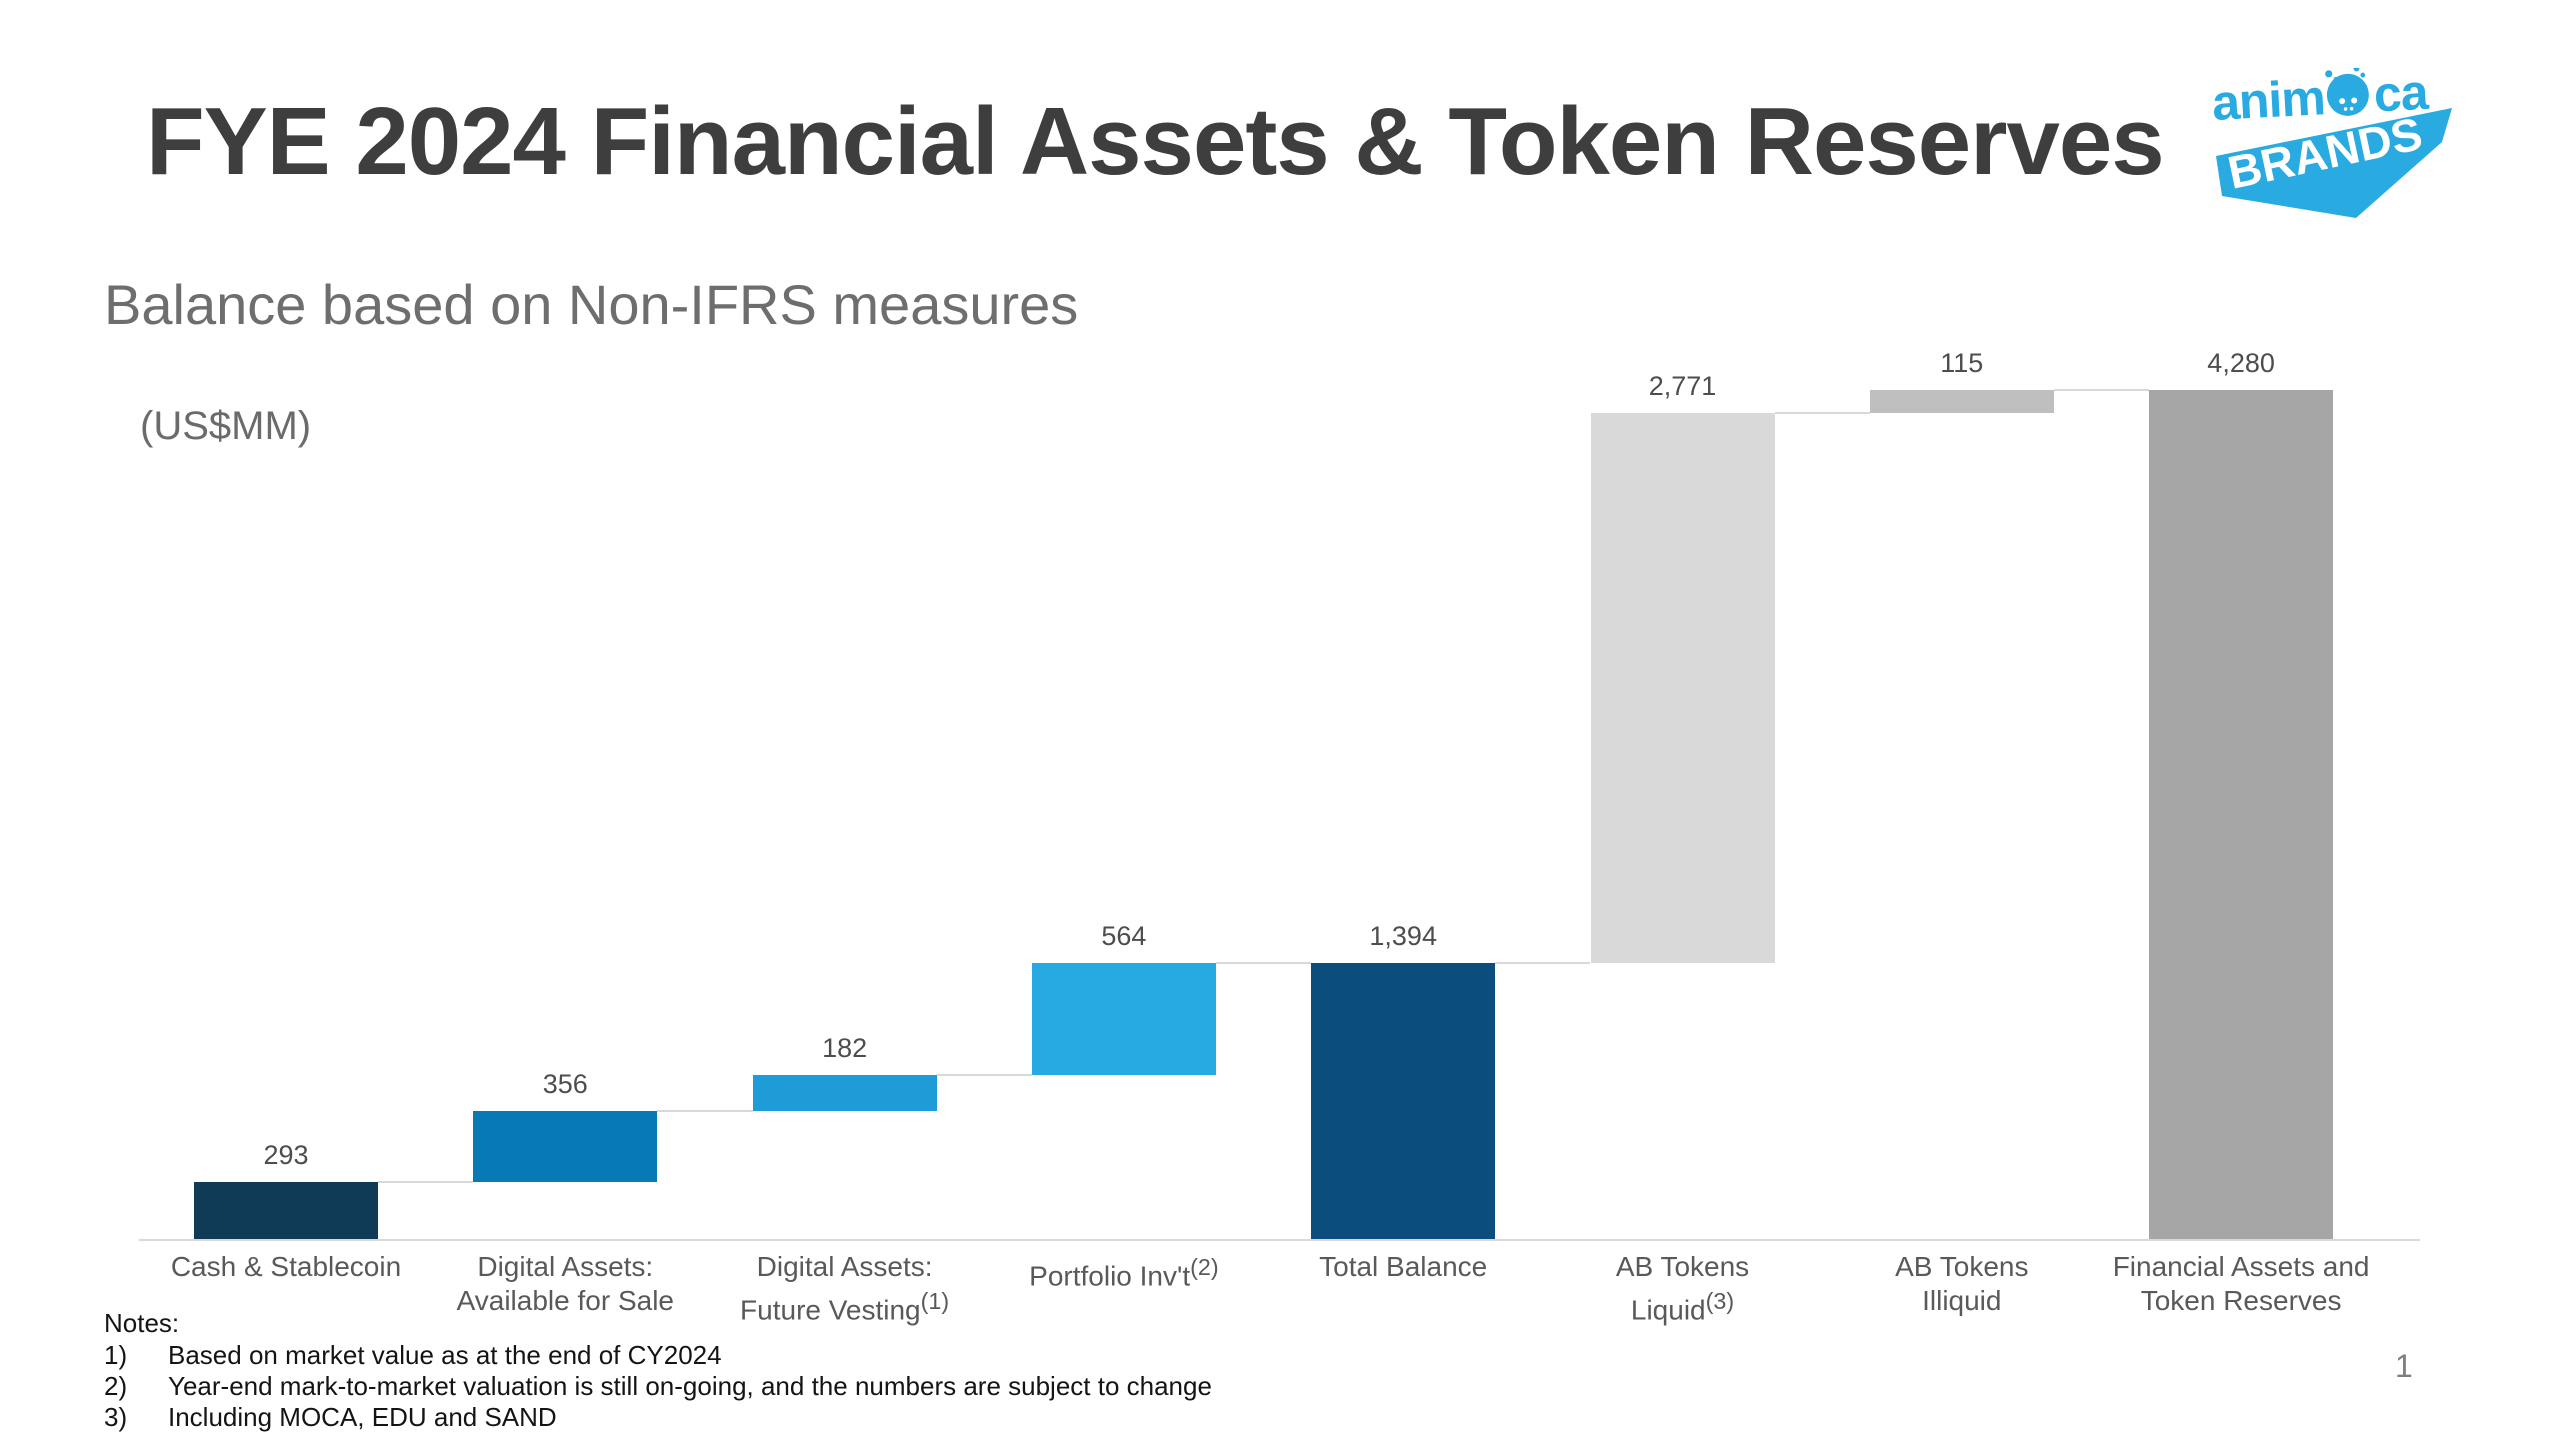  I want to click on logo-word-ca: ca, so click(2401, 95).